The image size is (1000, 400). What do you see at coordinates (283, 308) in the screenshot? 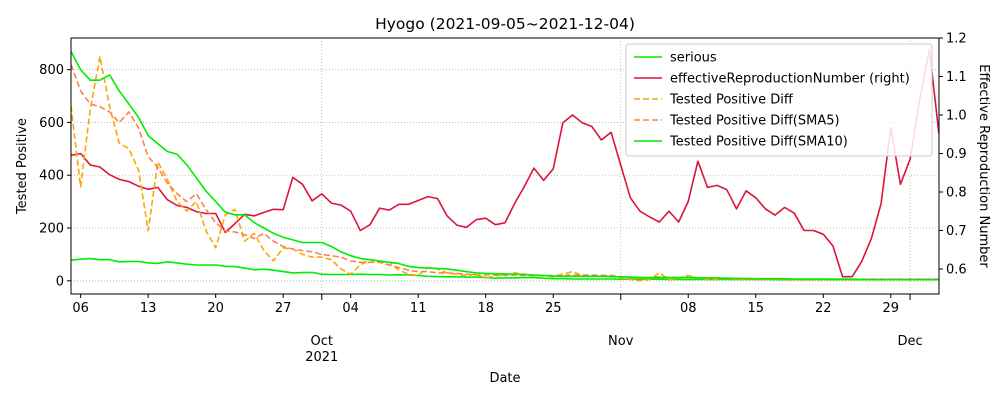
I see `x-tick-label: 27` at bounding box center [283, 308].